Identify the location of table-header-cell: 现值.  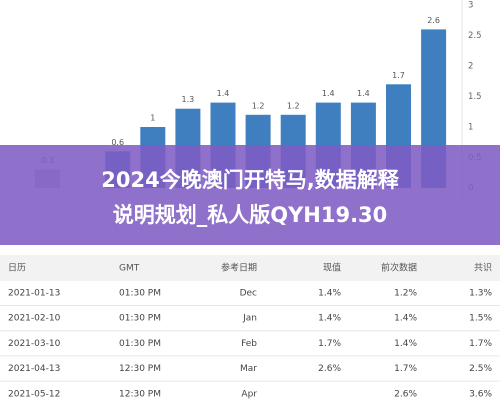
(332, 268).